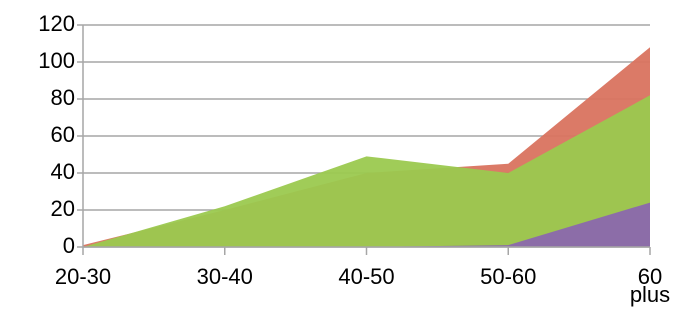 The width and height of the screenshot is (675, 320). What do you see at coordinates (69, 245) in the screenshot?
I see `y-tick-label: 0` at bounding box center [69, 245].